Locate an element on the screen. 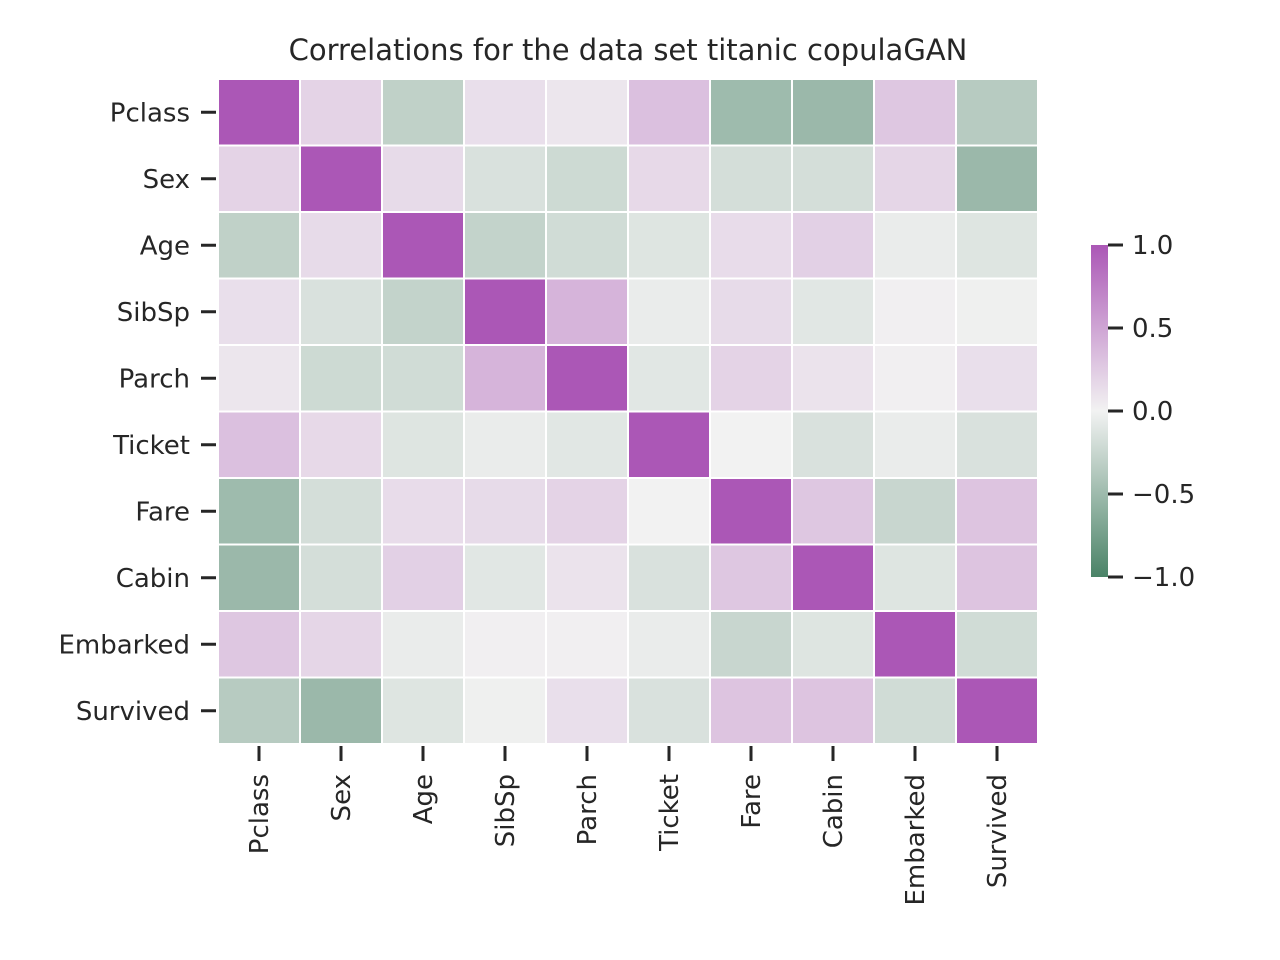  cell-embarked-fare is located at coordinates (751, 644).